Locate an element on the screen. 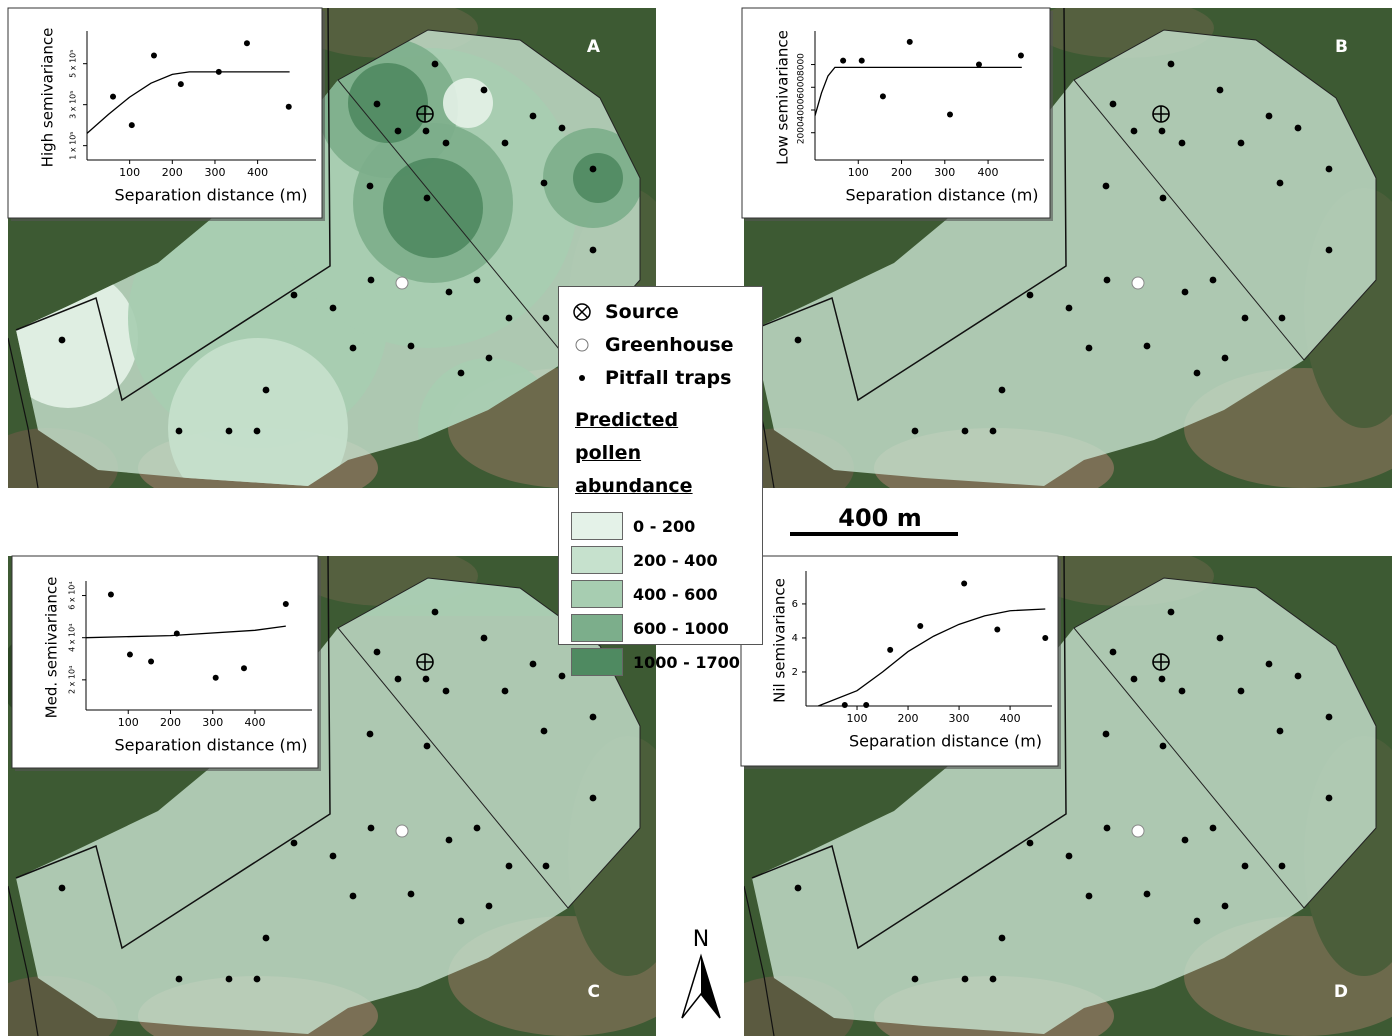 Image resolution: width=1394 pixels, height=1036 pixels. y-axis-label: Low semivariance is located at coordinates (783, 97).